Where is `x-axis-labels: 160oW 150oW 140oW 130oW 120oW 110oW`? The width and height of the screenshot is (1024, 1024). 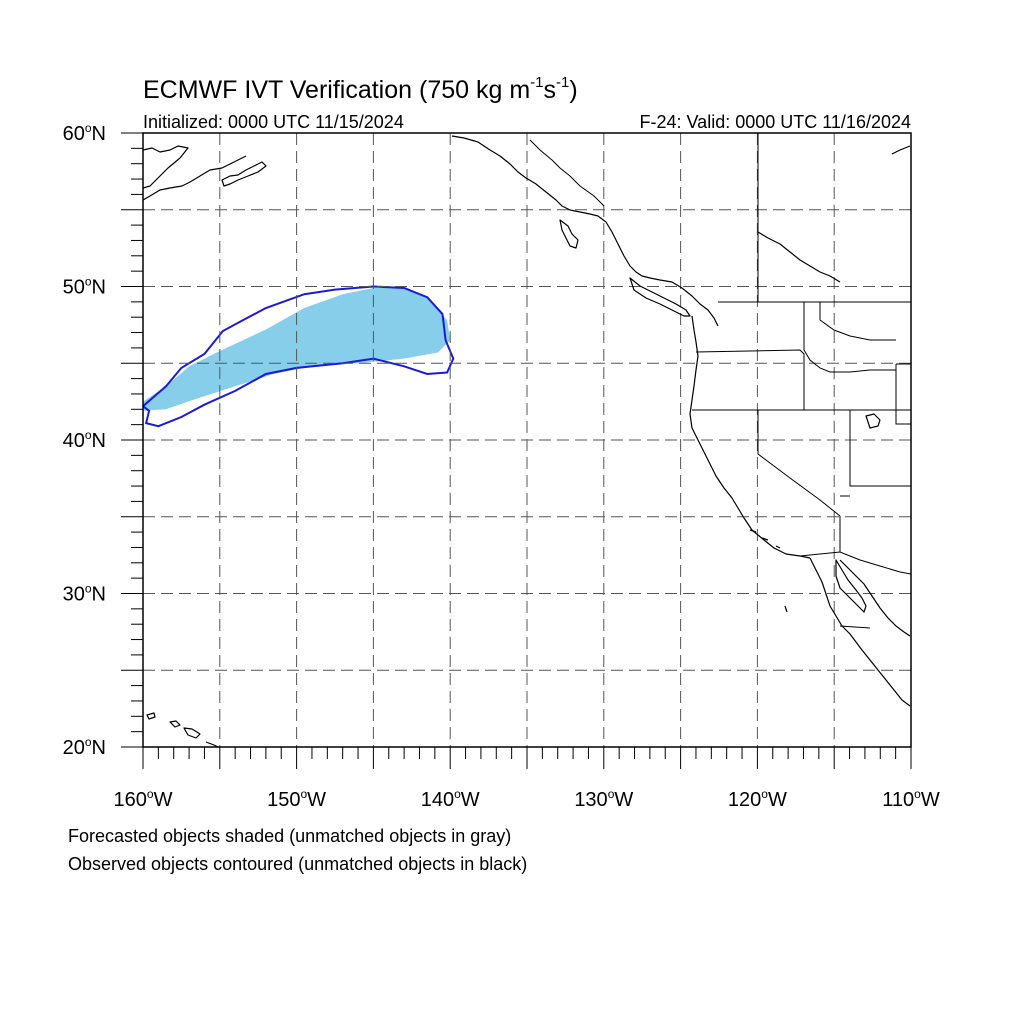
x-axis-labels: 160oW 150oW 140oW 130oW 120oW 110oW is located at coordinates (527, 799).